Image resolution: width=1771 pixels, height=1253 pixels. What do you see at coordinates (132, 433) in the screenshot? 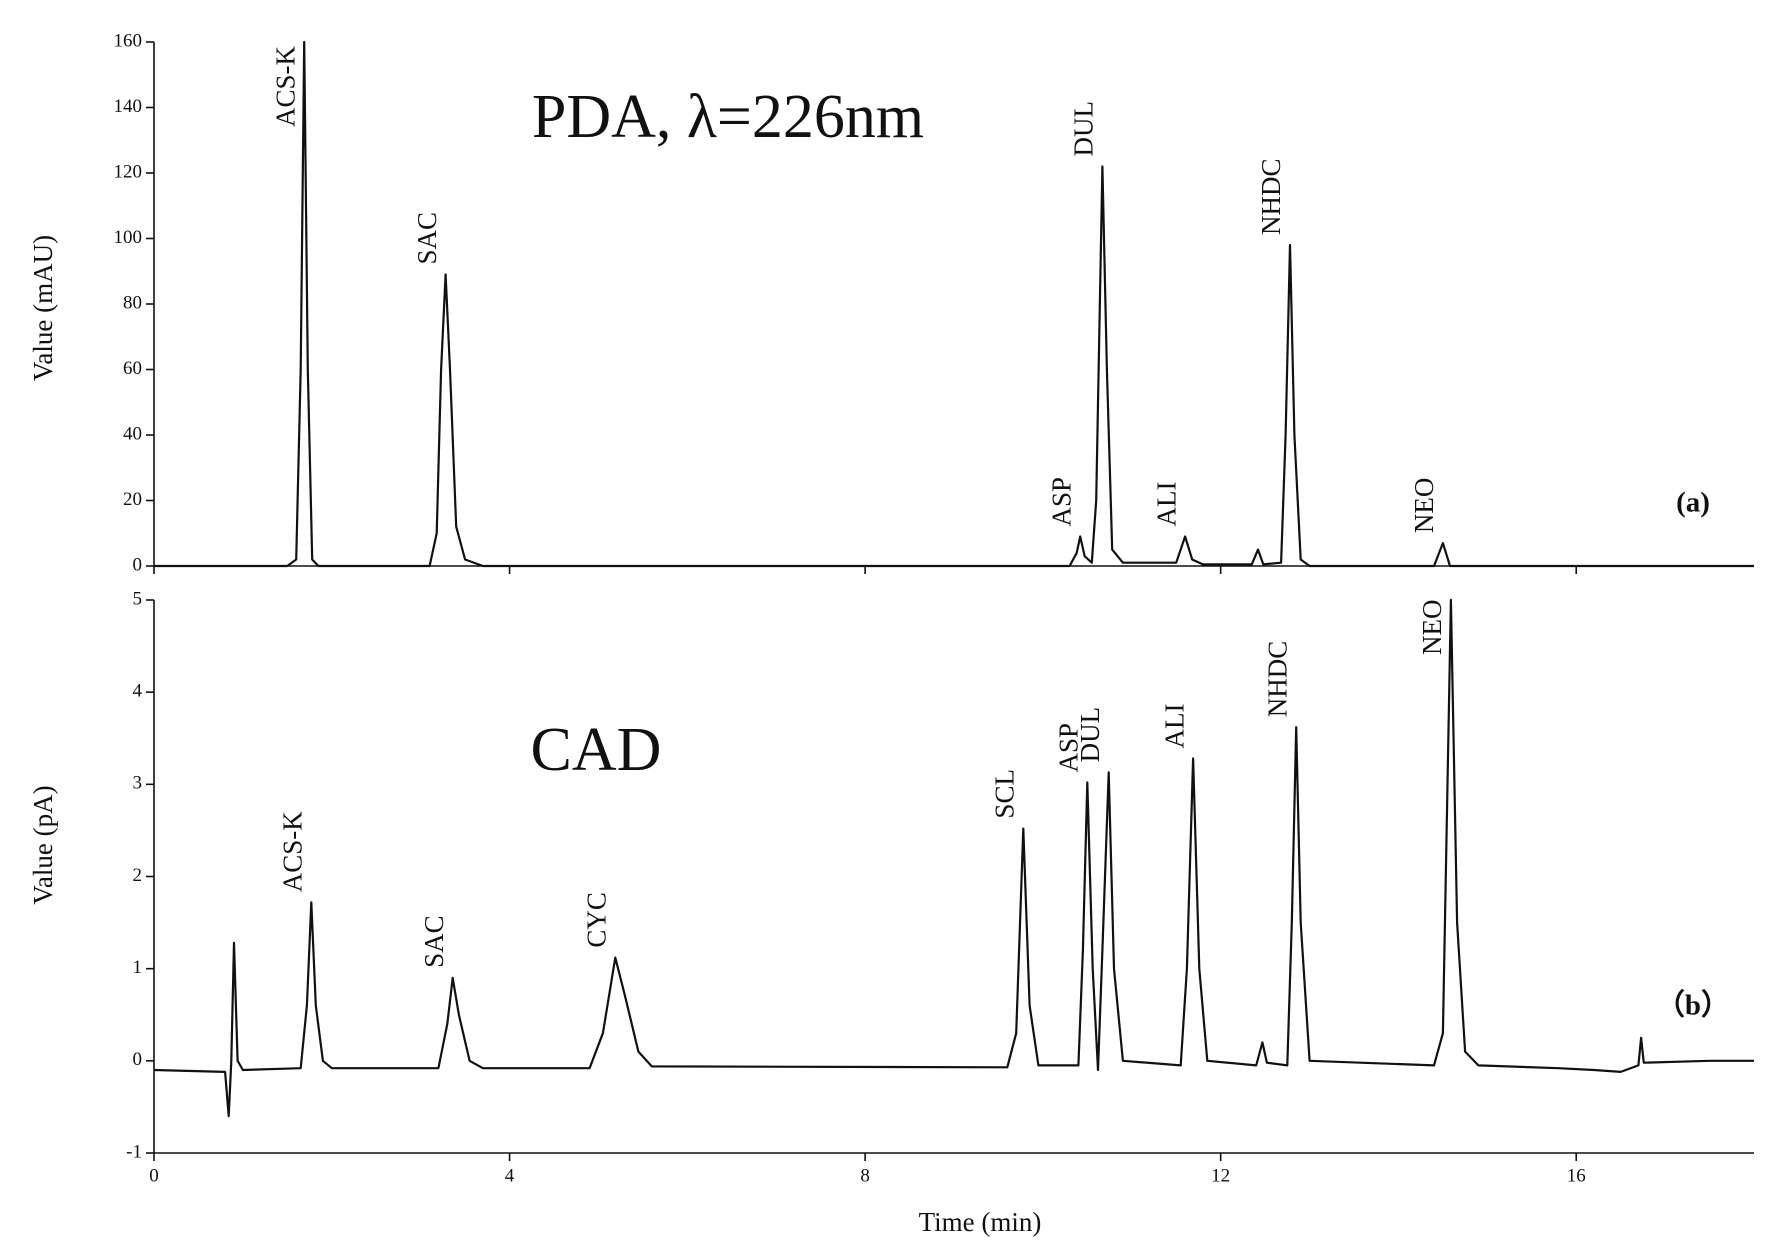
I see `y-tick-label: 40` at bounding box center [132, 433].